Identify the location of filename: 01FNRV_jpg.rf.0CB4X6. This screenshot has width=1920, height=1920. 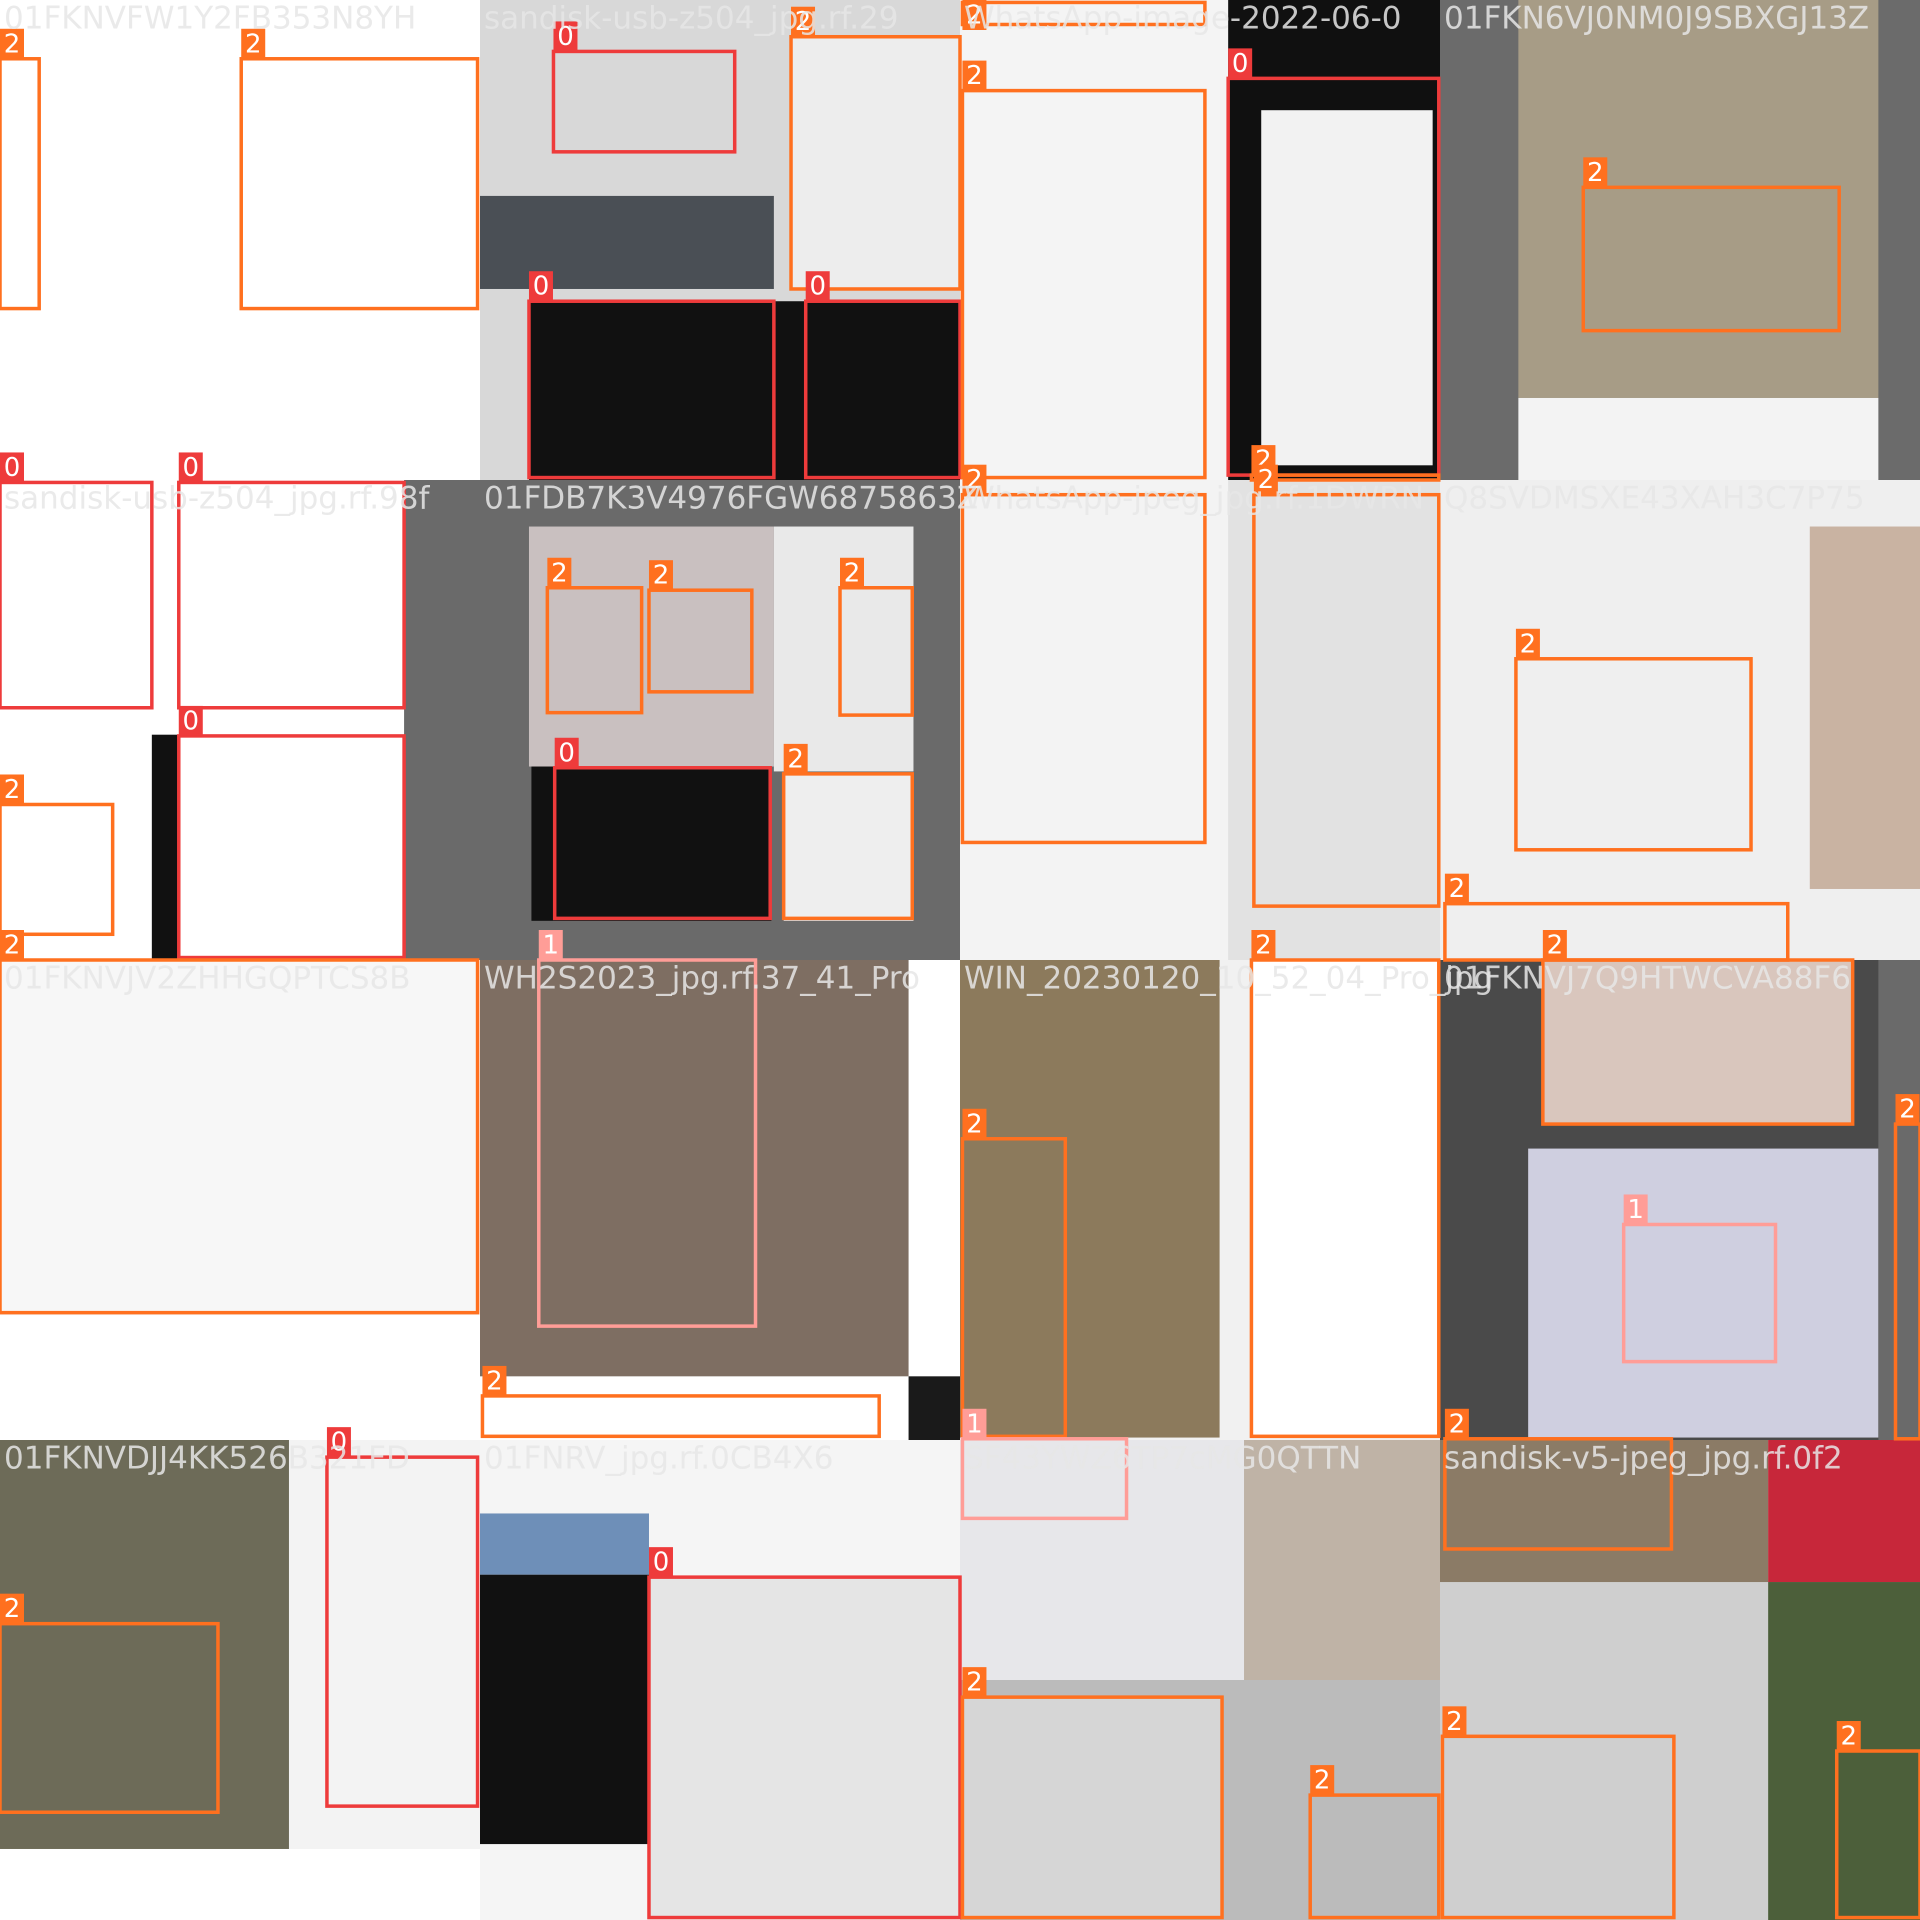
(658, 1458).